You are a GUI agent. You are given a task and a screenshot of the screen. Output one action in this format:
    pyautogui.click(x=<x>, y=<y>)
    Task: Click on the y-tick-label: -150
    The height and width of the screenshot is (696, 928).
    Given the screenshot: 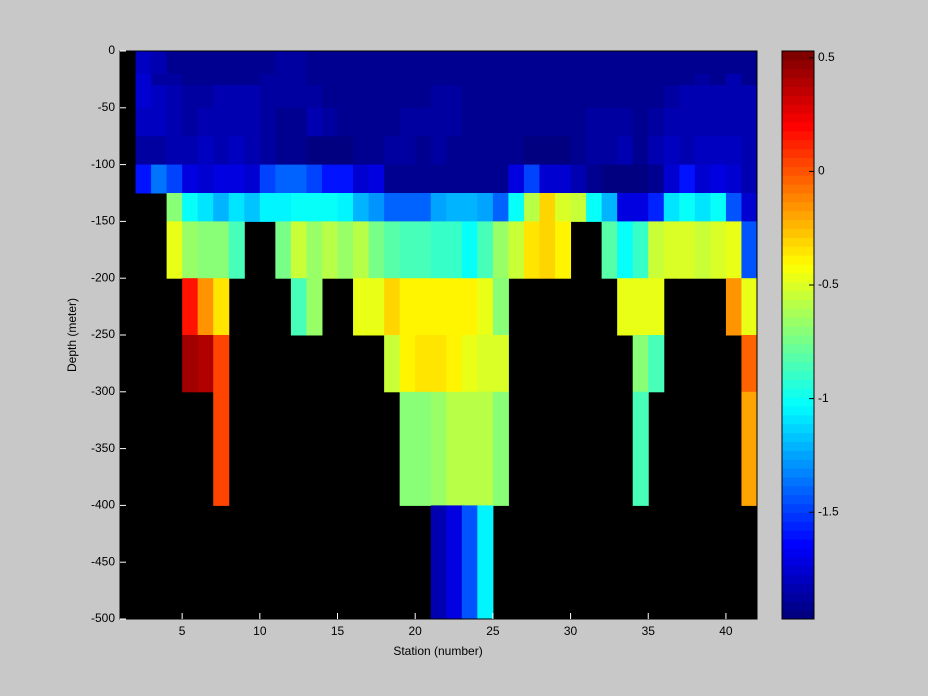 What is the action you would take?
    pyautogui.click(x=103, y=221)
    